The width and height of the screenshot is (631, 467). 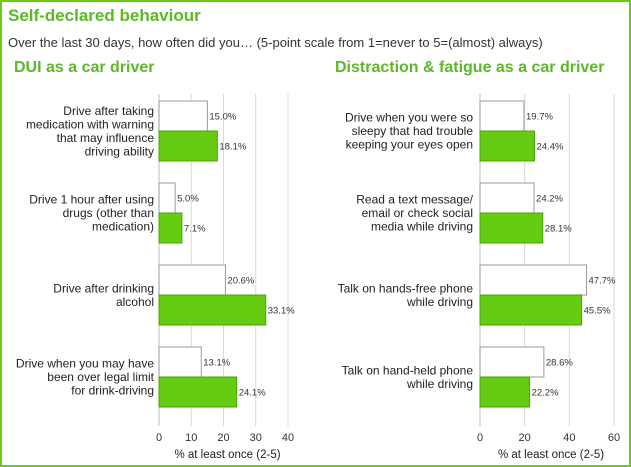 What do you see at coordinates (545, 393) in the screenshot?
I see `right-bar-value-label: 22.2%` at bounding box center [545, 393].